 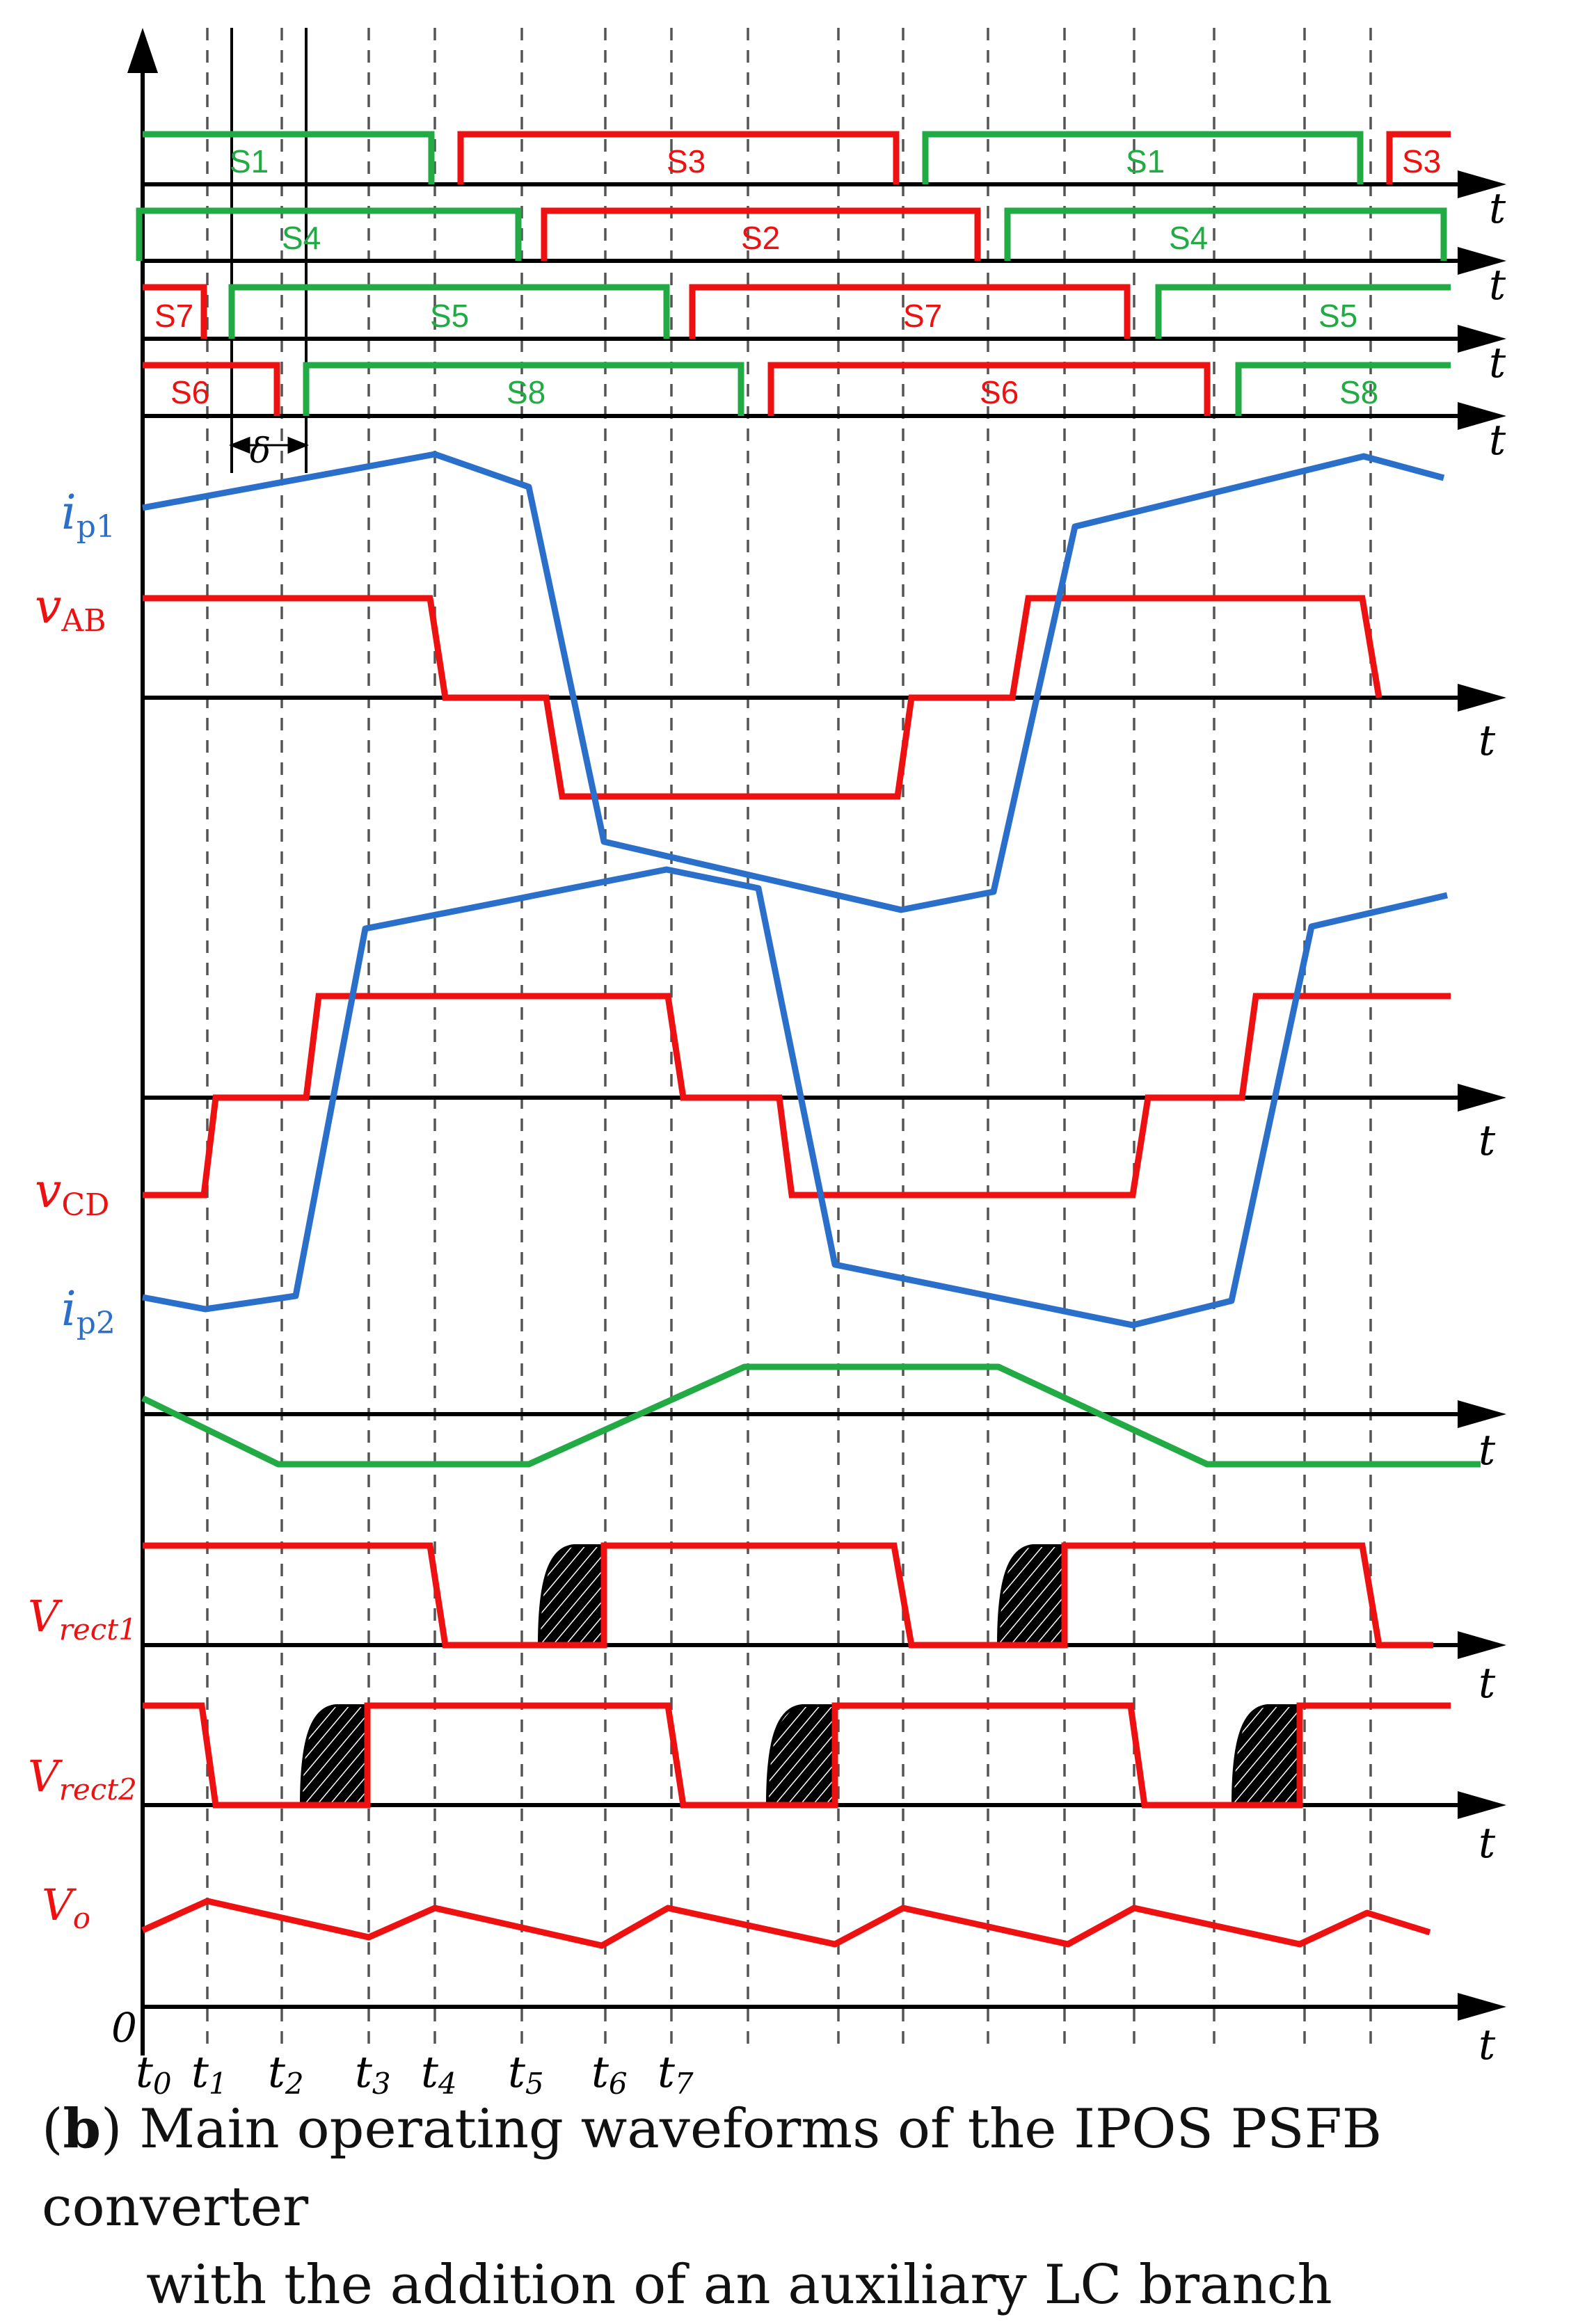 I want to click on caption-tag: b, so click(x=82, y=2129).